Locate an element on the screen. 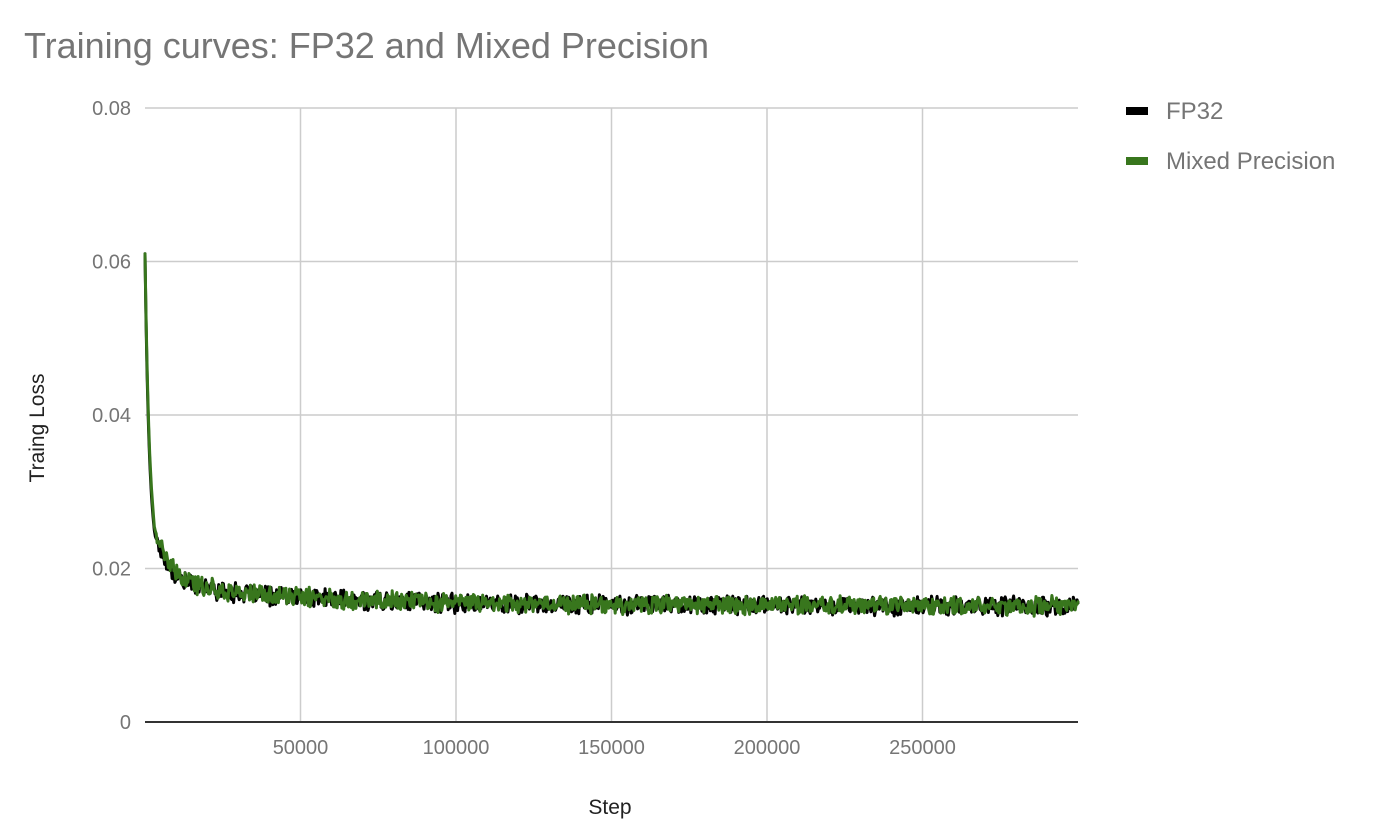 The image size is (1376, 834). x-tick-label: 200000 is located at coordinates (767, 748).